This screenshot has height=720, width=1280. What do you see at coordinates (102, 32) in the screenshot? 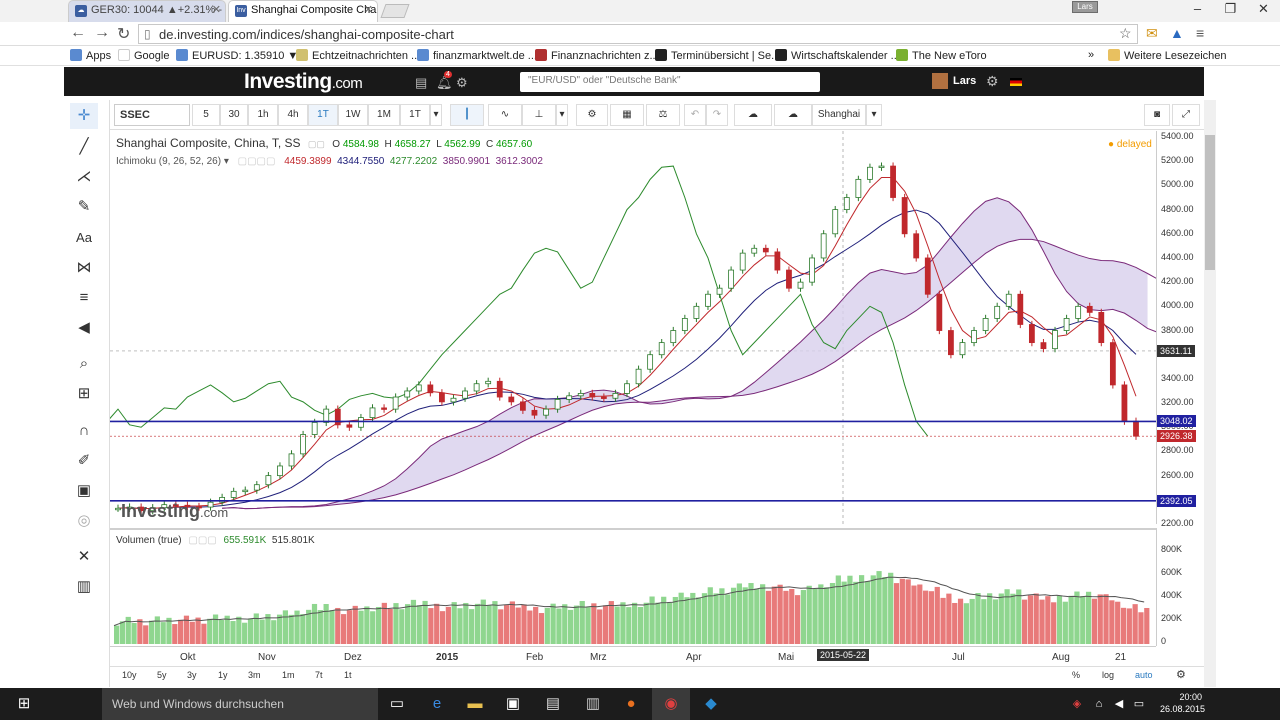
I see `forward-arrow-icon: →` at bounding box center [102, 32].